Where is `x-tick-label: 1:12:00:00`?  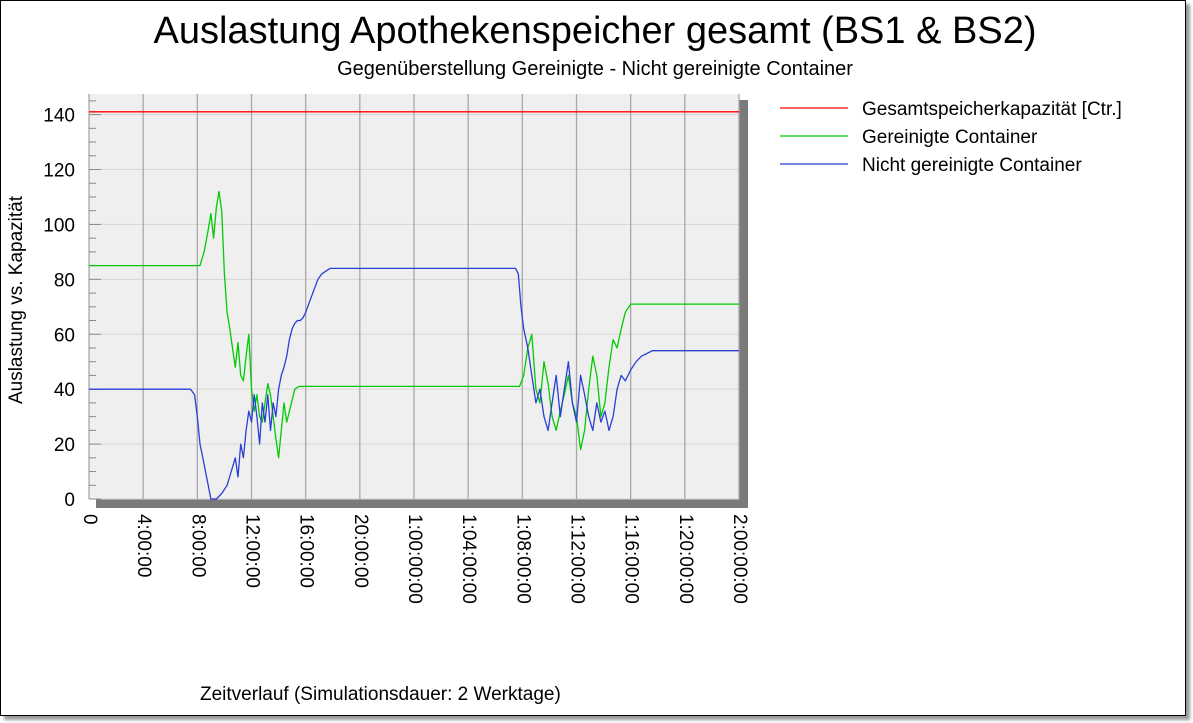 x-tick-label: 1:12:00:00 is located at coordinates (576, 559).